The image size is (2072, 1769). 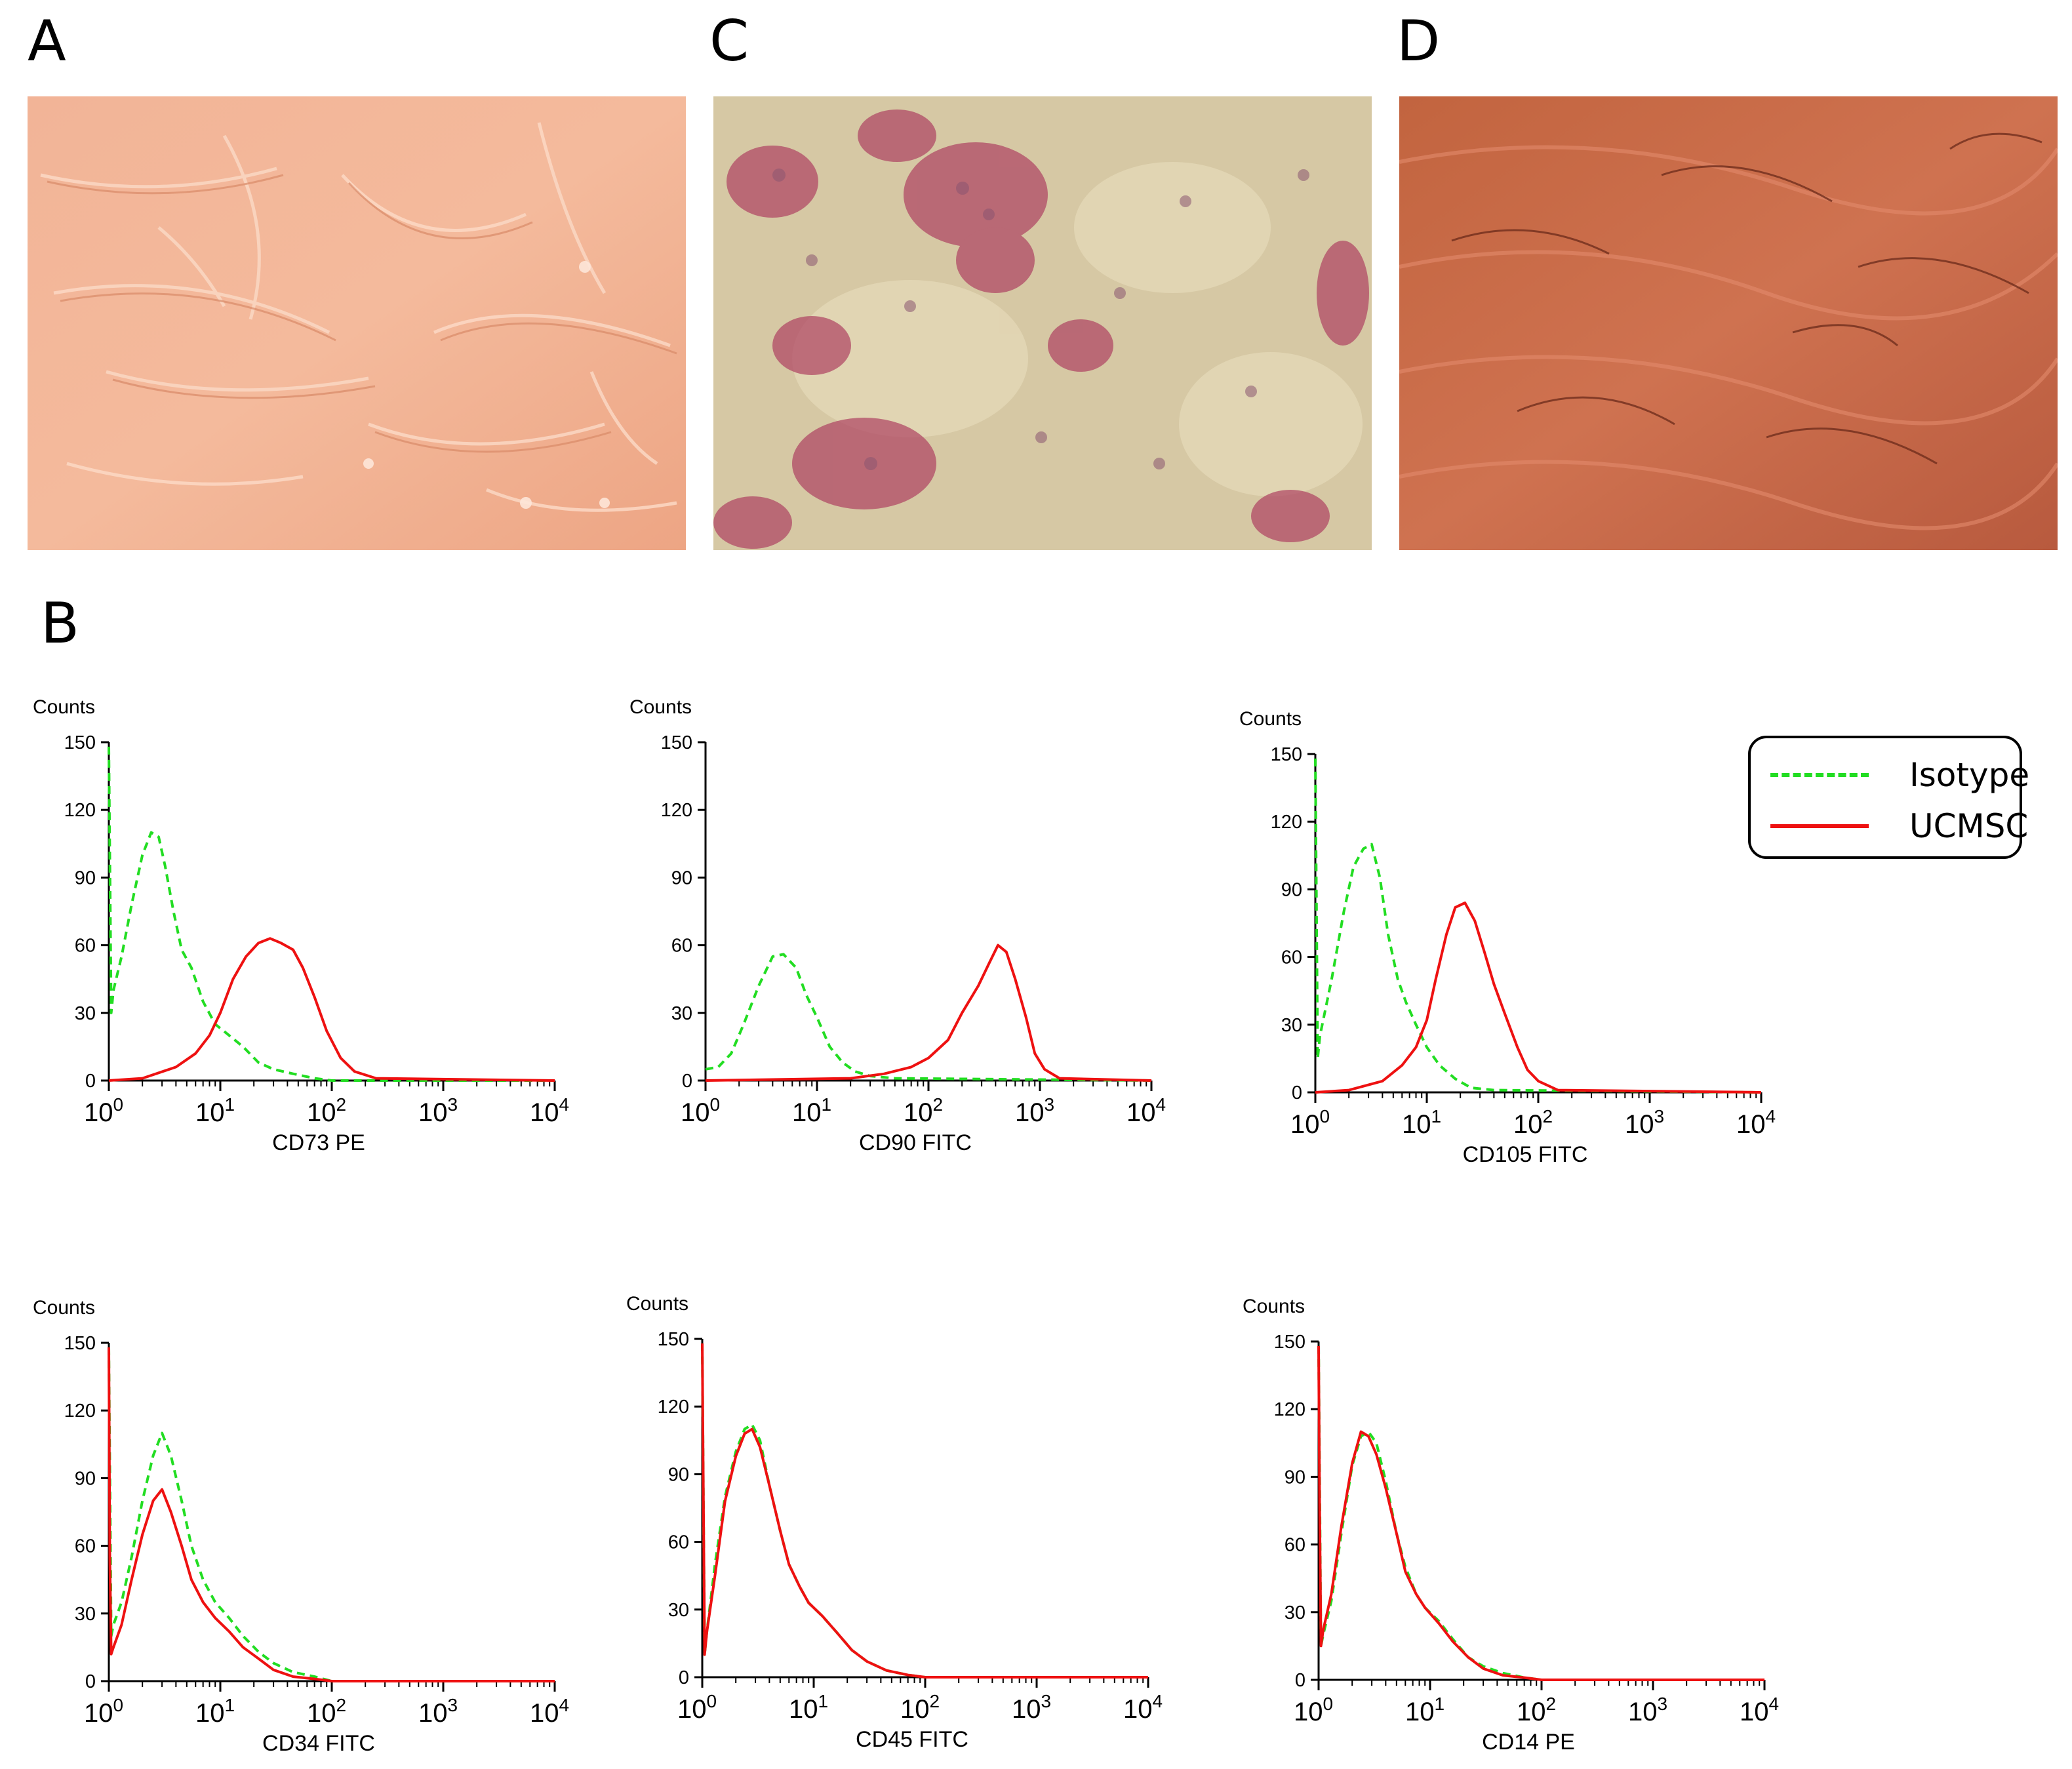 What do you see at coordinates (1969, 826) in the screenshot?
I see `legend-label-ucmsc: UCMSC` at bounding box center [1969, 826].